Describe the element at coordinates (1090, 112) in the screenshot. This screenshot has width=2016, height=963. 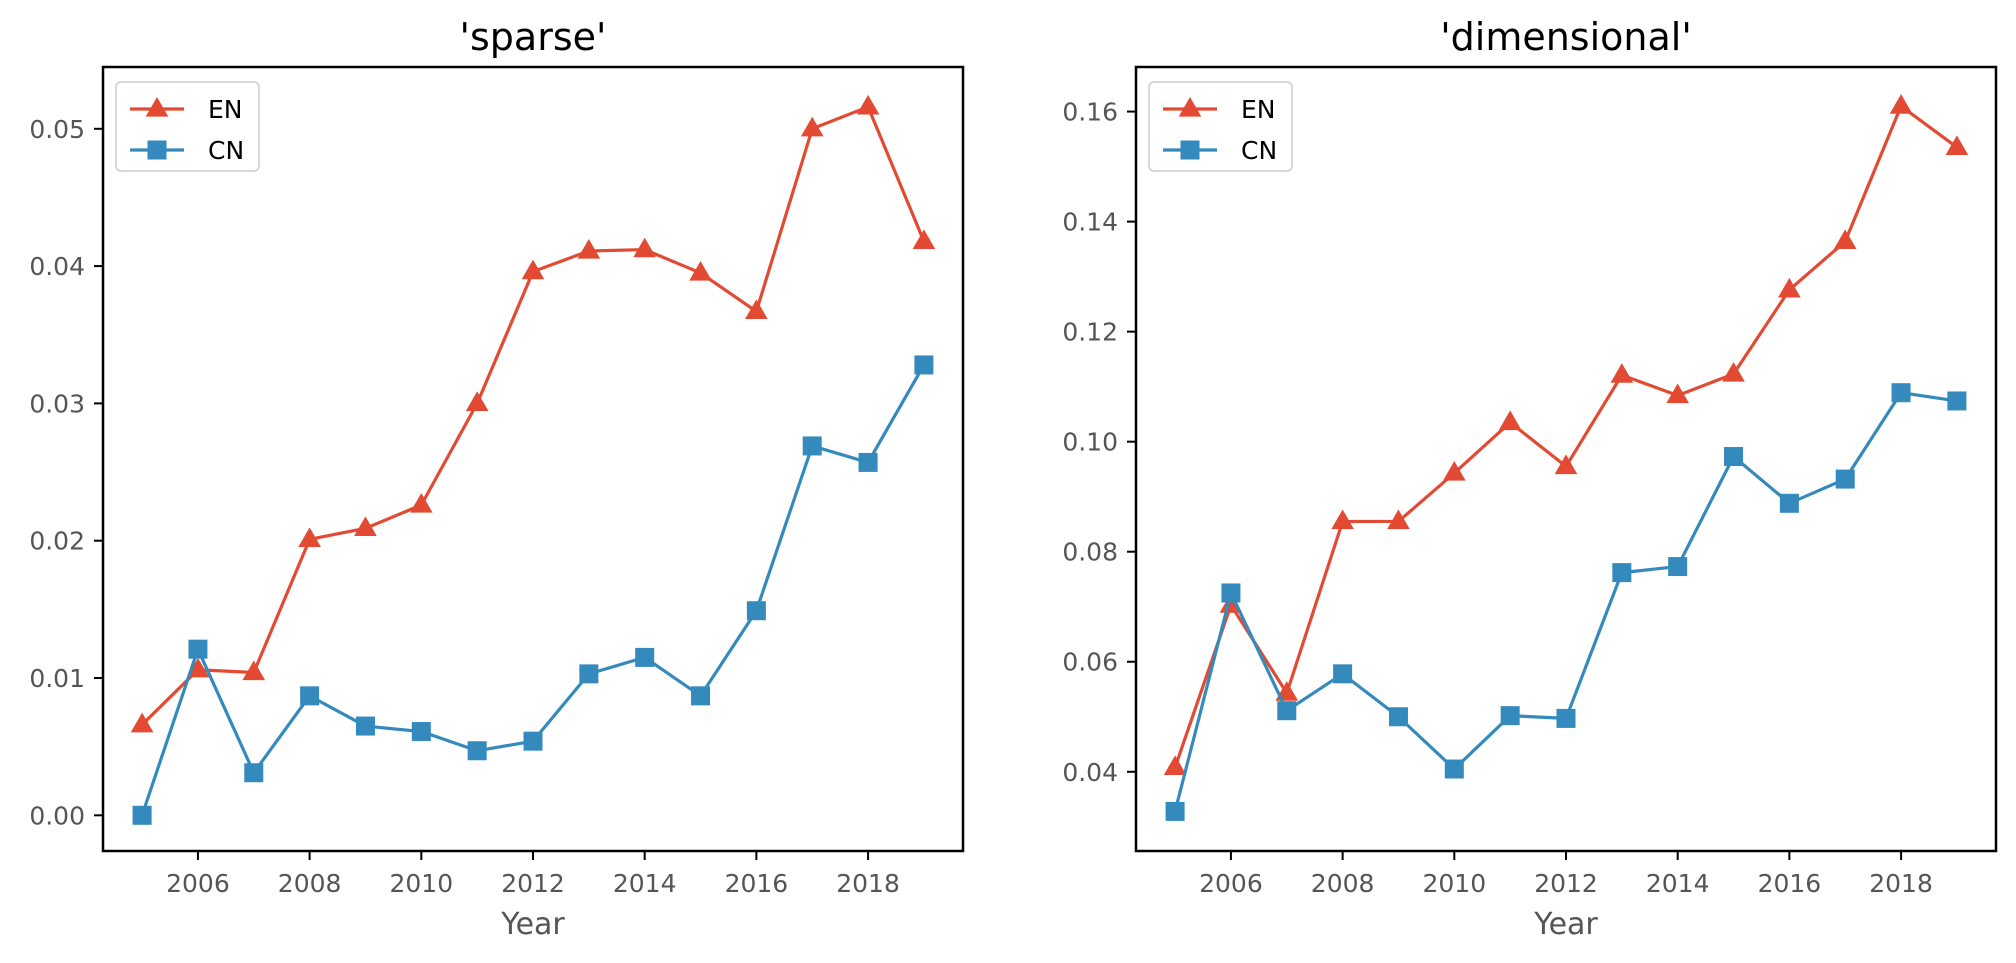
I see `y-tick-label: 0.16` at that location.